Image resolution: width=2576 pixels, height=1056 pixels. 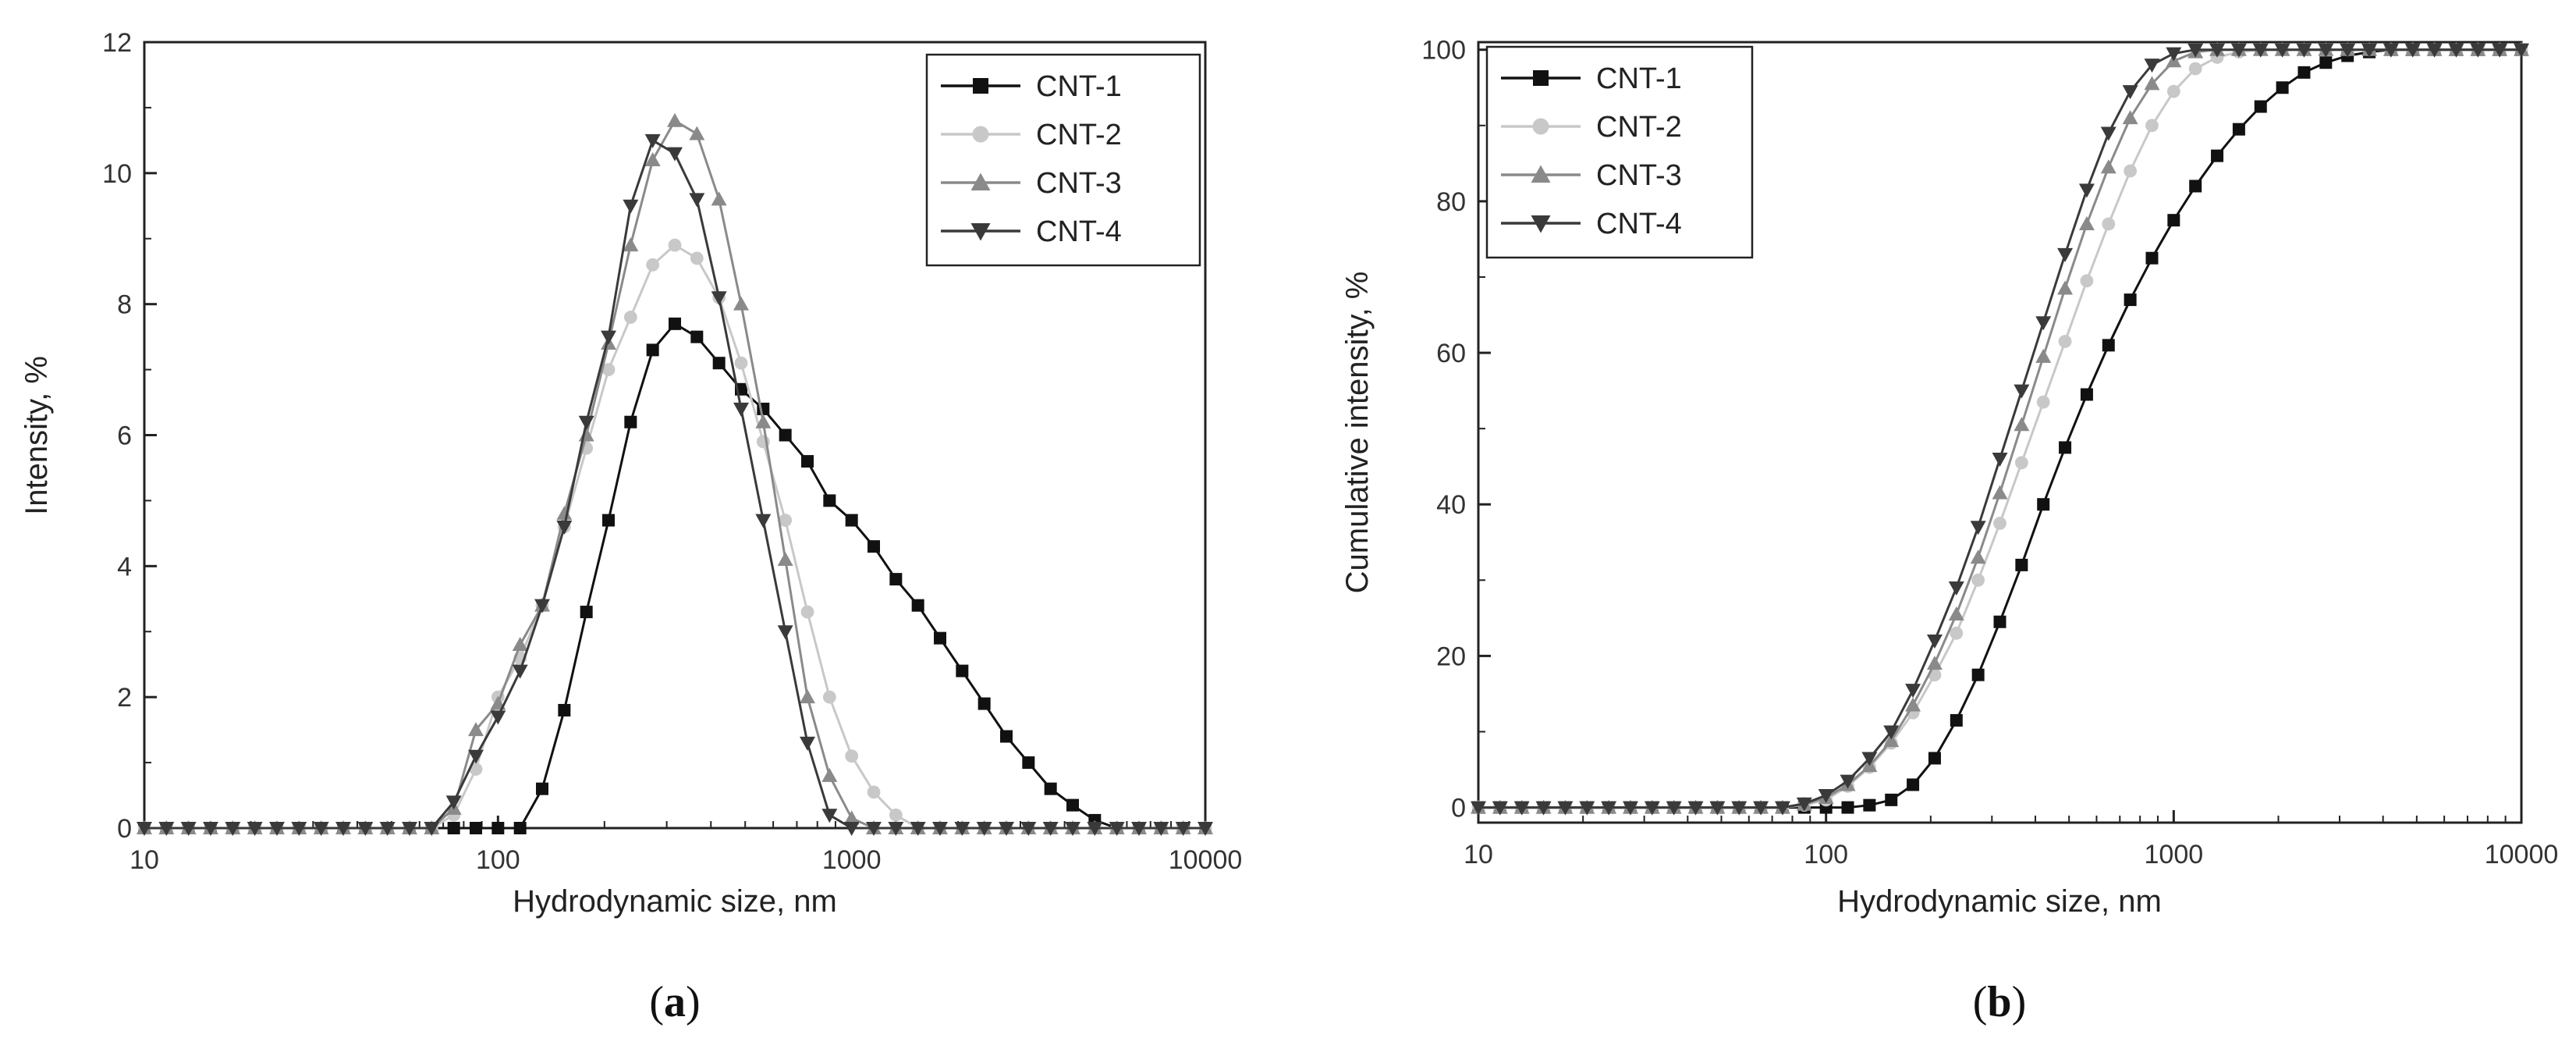 What do you see at coordinates (1619, 152) in the screenshot?
I see `panel-b-legend: CNT-1 CNT-2 CNT-3 CNT-4` at bounding box center [1619, 152].